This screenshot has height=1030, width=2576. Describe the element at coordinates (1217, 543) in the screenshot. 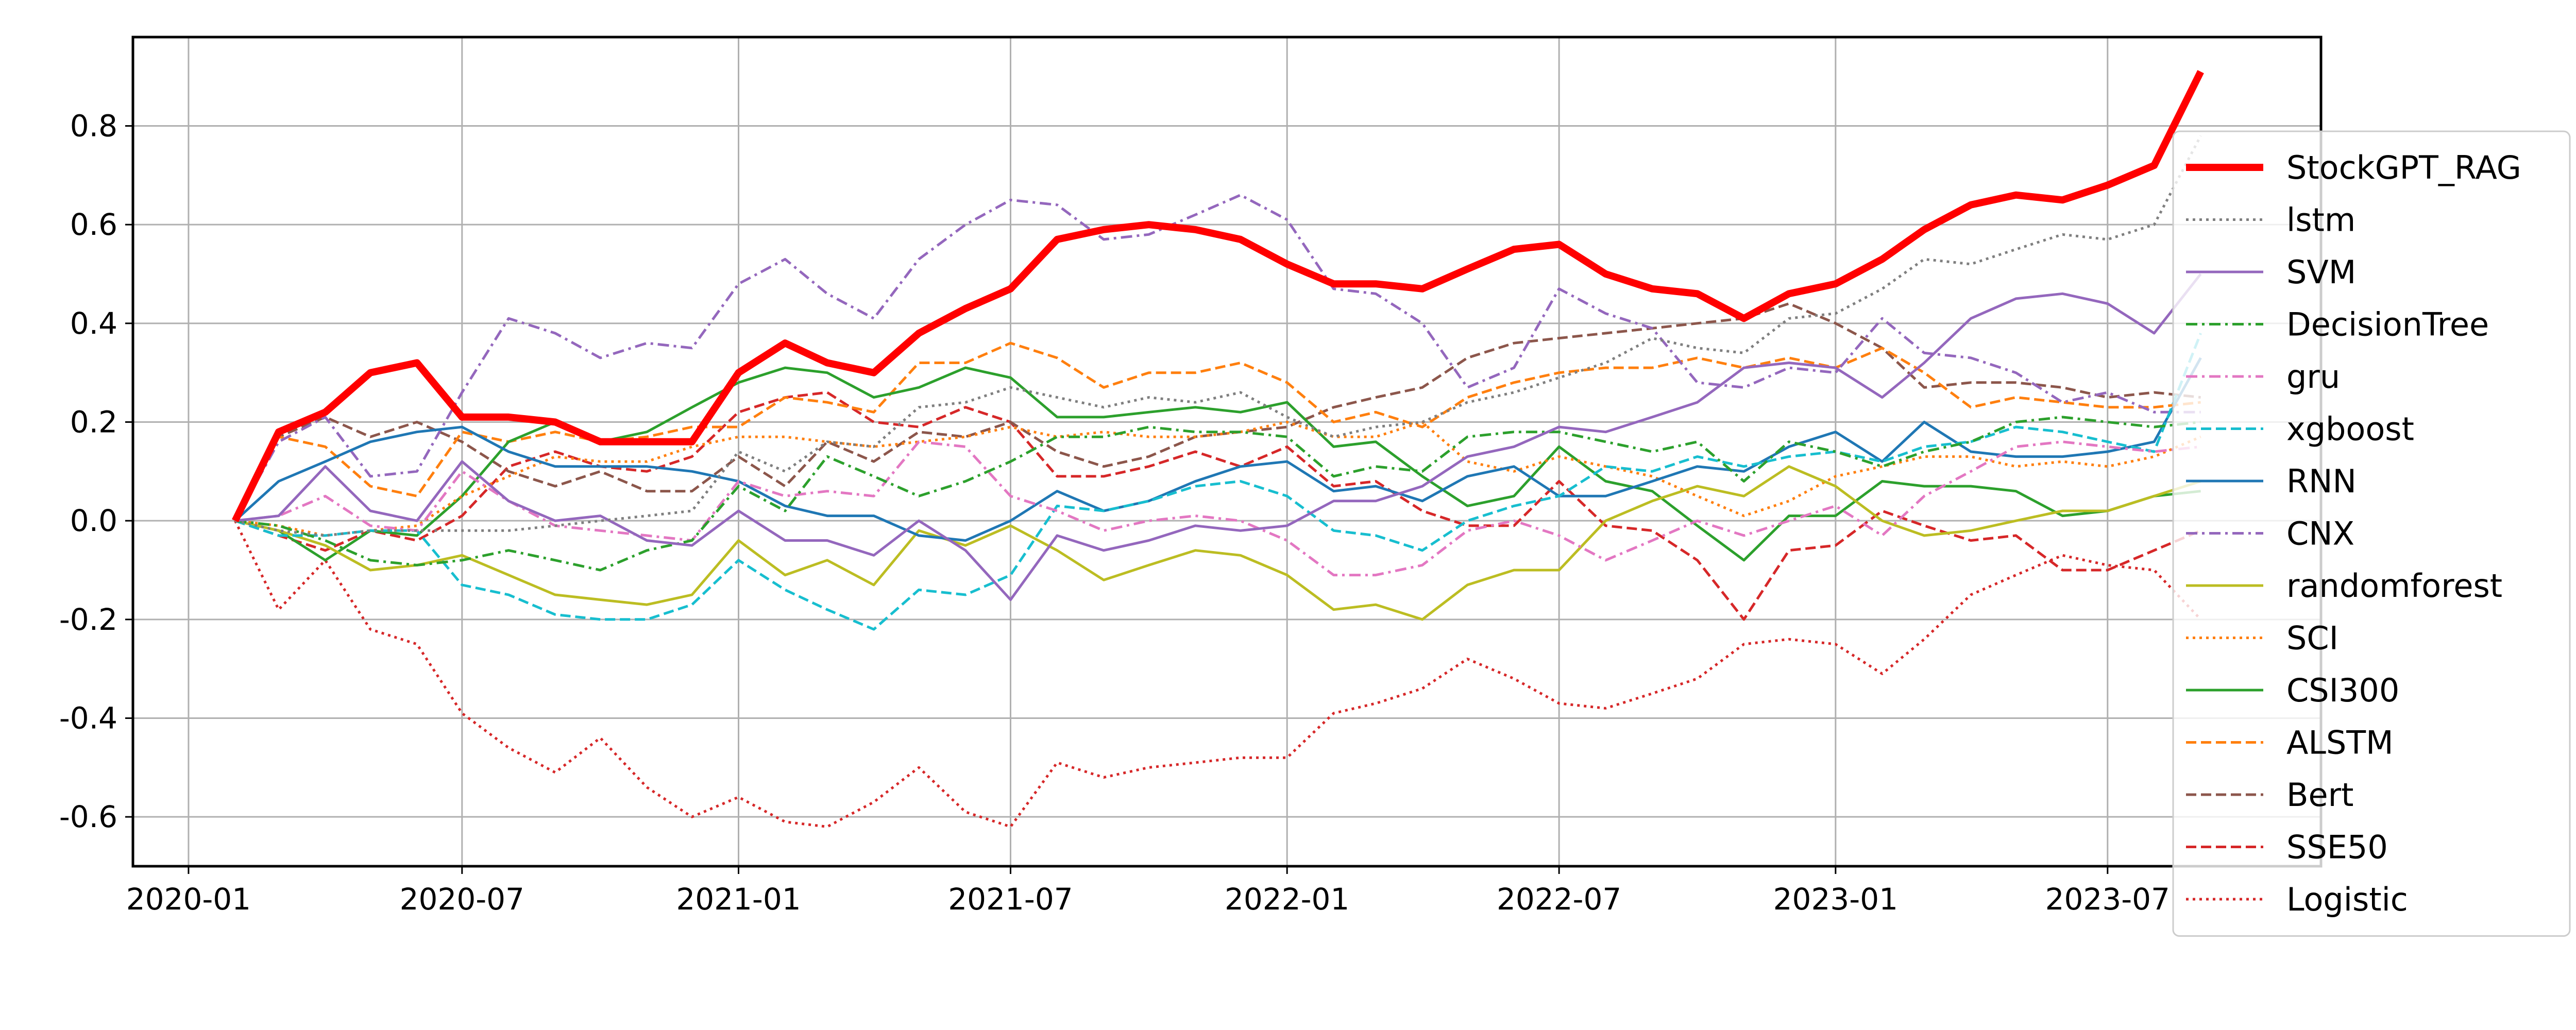

I see `series-line-randomforest` at that location.